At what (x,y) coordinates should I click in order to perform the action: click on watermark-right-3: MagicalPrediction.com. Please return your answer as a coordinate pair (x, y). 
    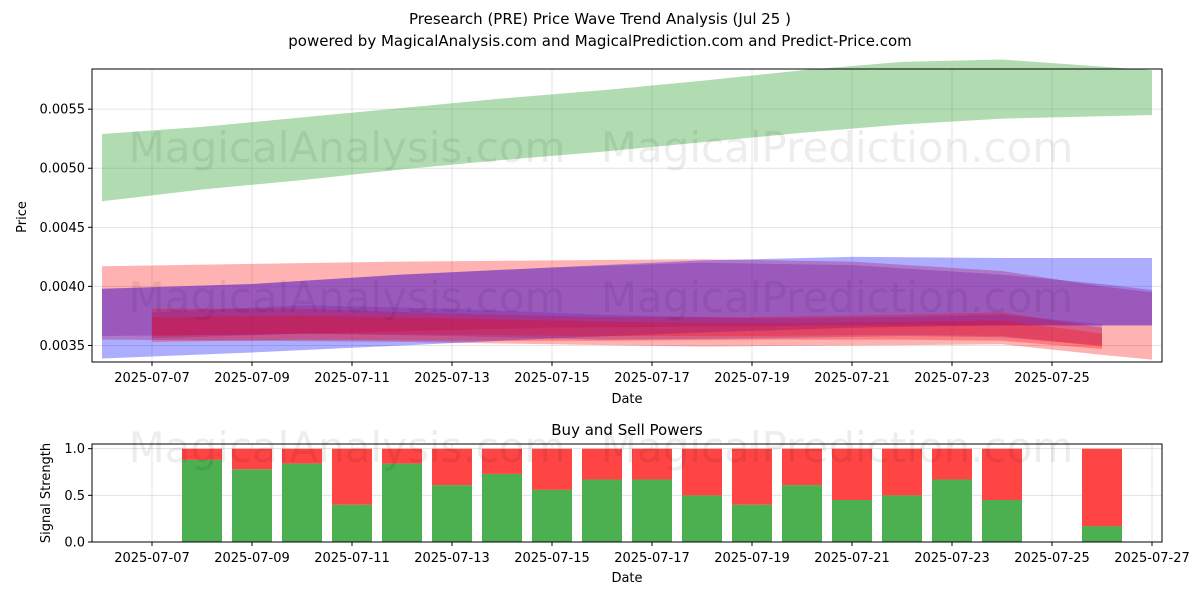
    Looking at the image, I should click on (837, 447).